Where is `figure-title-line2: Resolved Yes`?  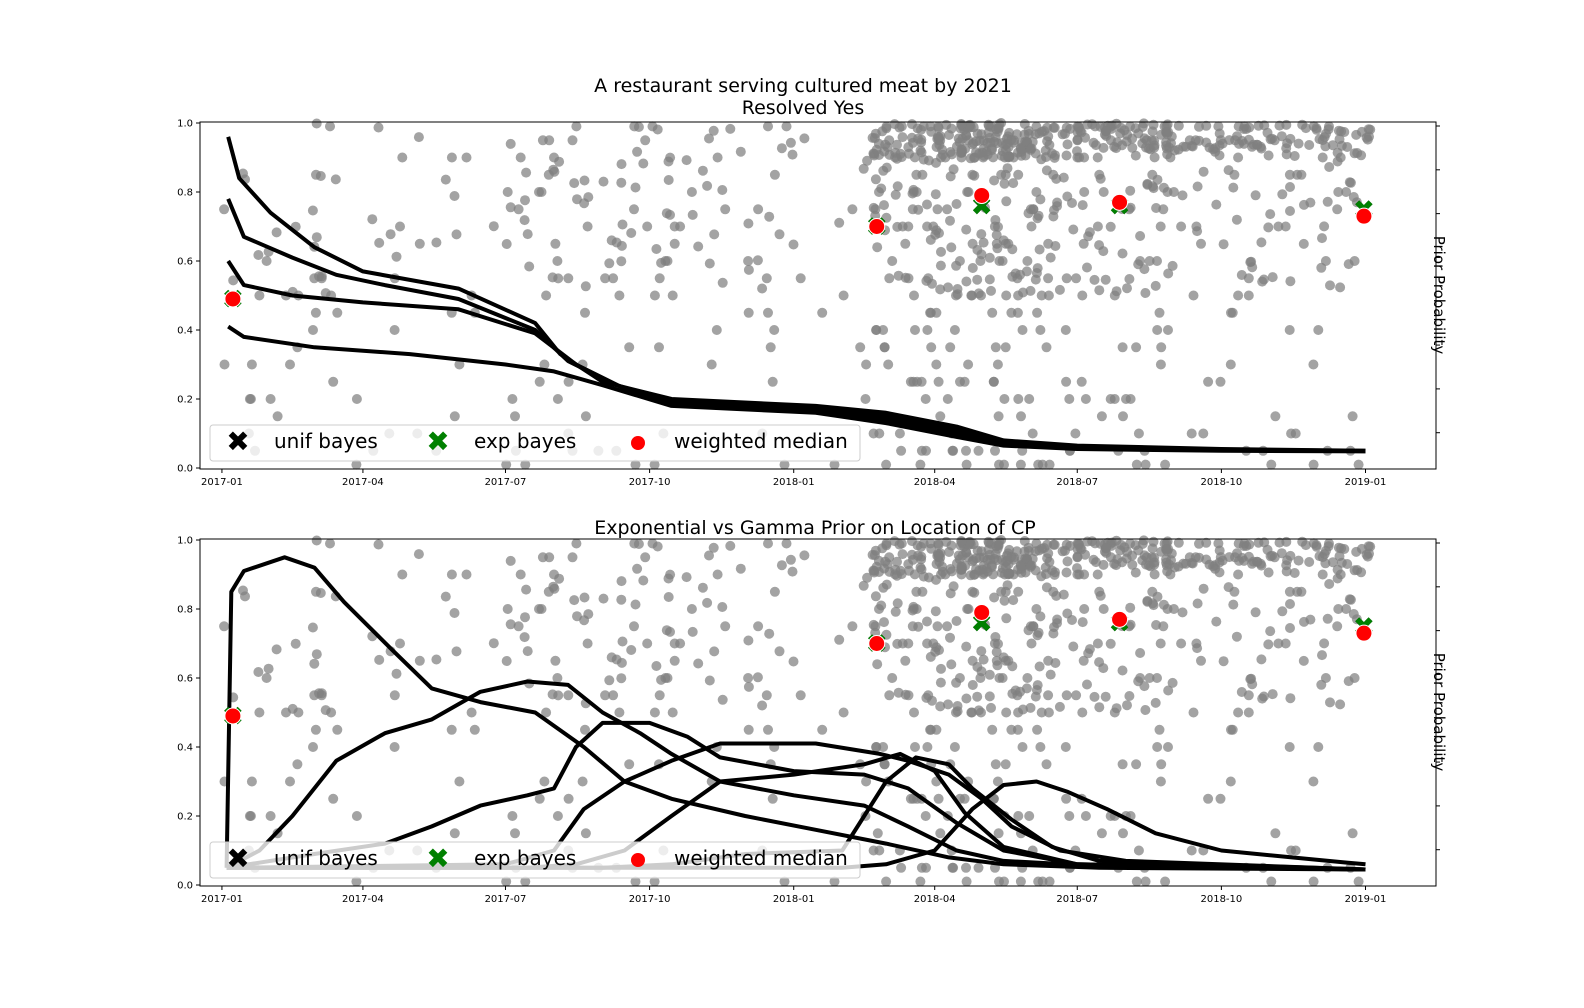
figure-title-line2: Resolved Yes is located at coordinates (803, 108).